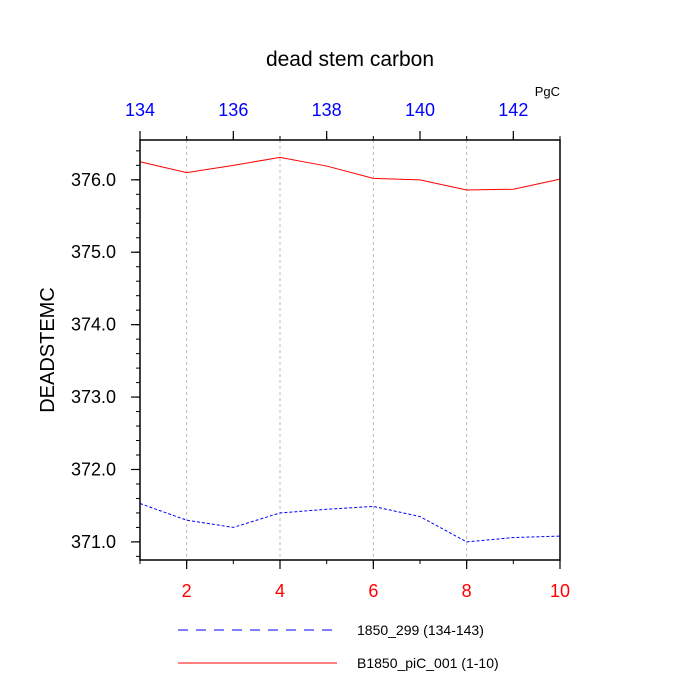 Image resolution: width=700 pixels, height=700 pixels. I want to click on x-top-tick-label: 142, so click(513, 110).